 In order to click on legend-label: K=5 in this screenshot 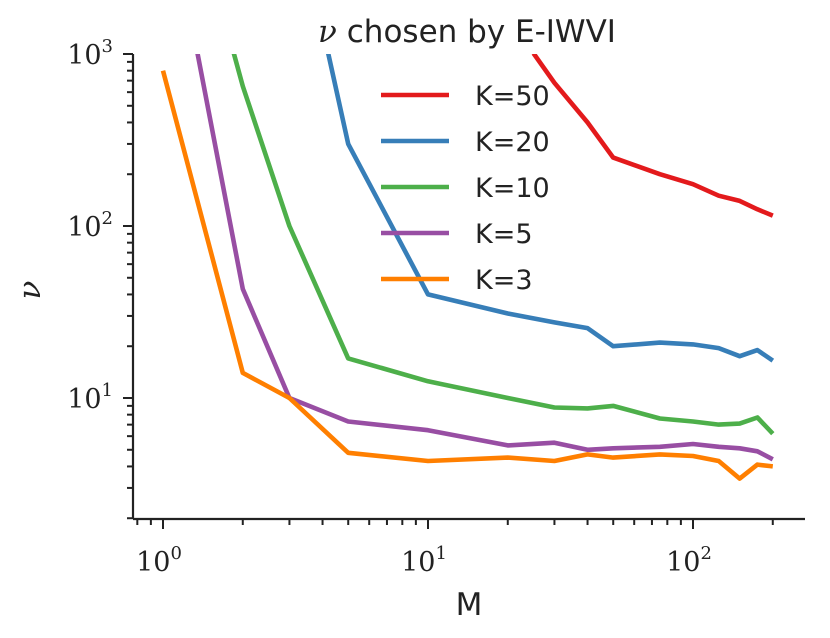, I will do `click(504, 234)`.